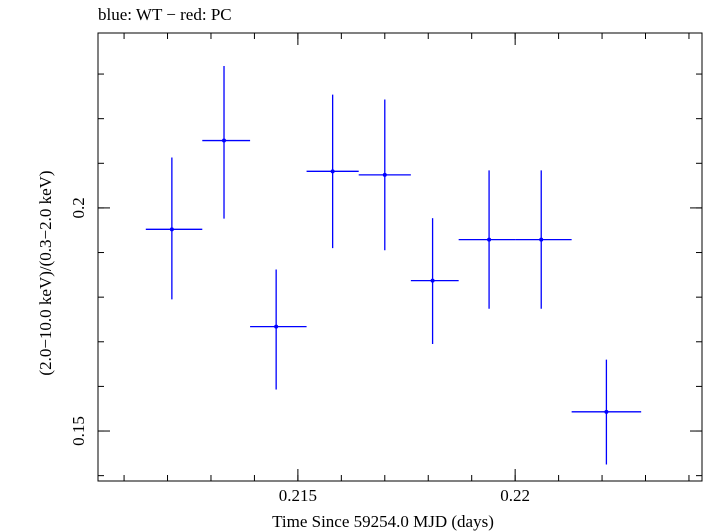 This screenshot has width=705, height=532. I want to click on plot-header: blue: WT − red: PC, so click(165, 14).